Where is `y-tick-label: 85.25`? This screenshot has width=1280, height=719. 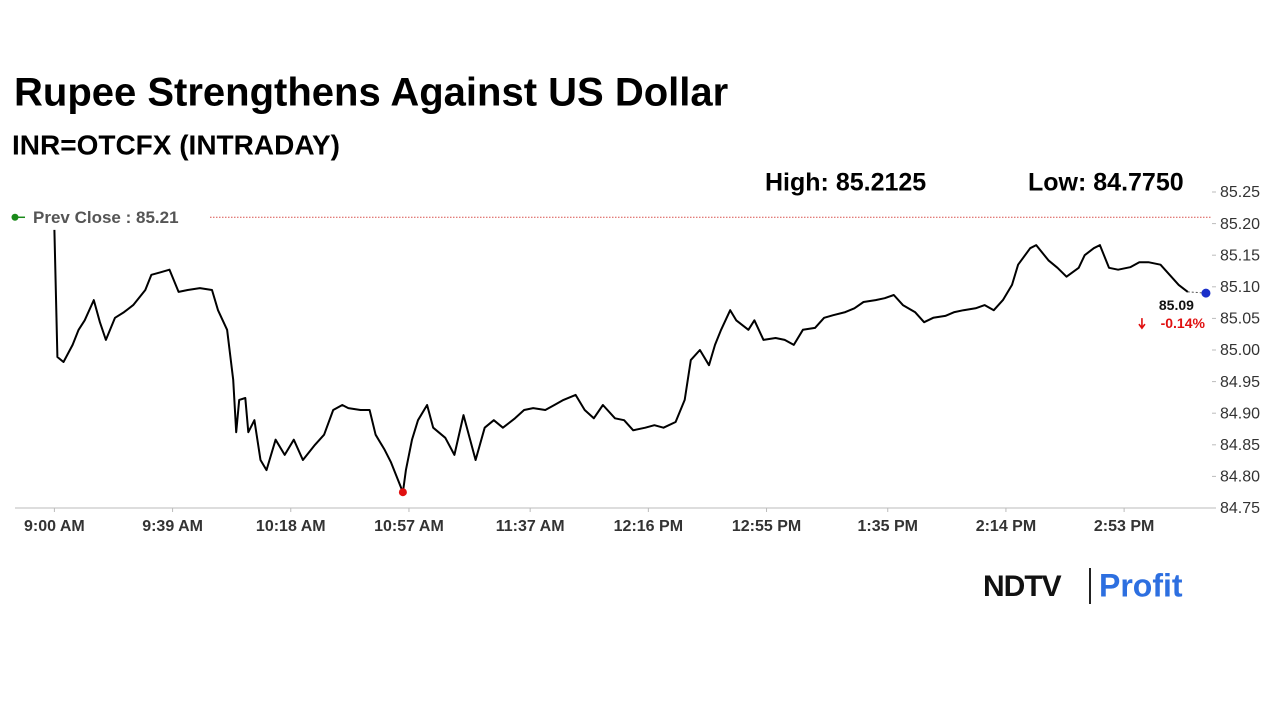 y-tick-label: 85.25 is located at coordinates (1240, 192).